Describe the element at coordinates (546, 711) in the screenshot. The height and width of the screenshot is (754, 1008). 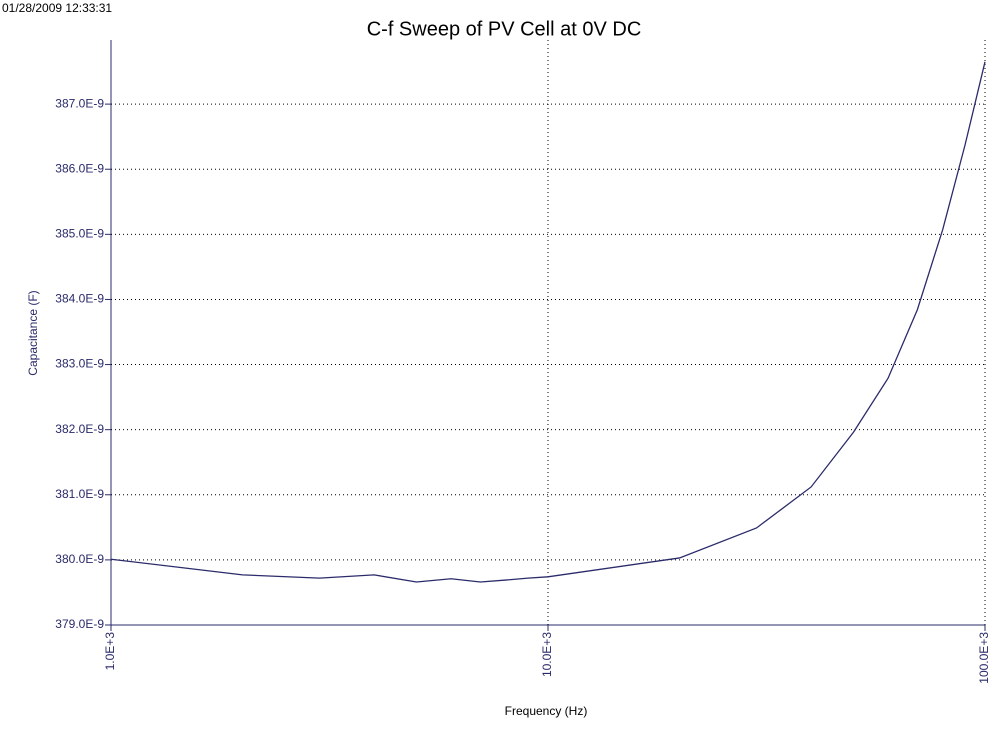
I see `x-axis-label: Frequency (Hz)` at that location.